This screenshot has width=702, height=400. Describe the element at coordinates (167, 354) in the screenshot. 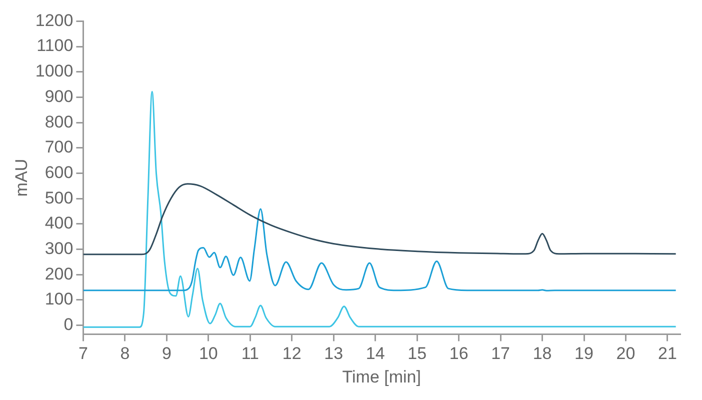

I see `x-tick-label: 9` at that location.